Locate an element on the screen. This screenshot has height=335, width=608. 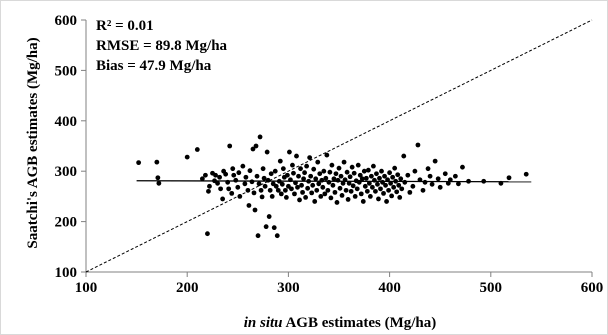
x-tick-label: 300 is located at coordinates (288, 288).